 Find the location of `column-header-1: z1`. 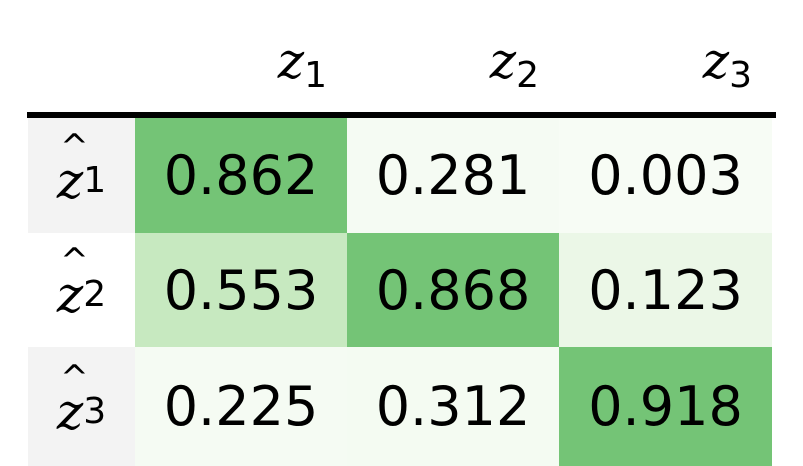

column-header-1: z1 is located at coordinates (231, 62).